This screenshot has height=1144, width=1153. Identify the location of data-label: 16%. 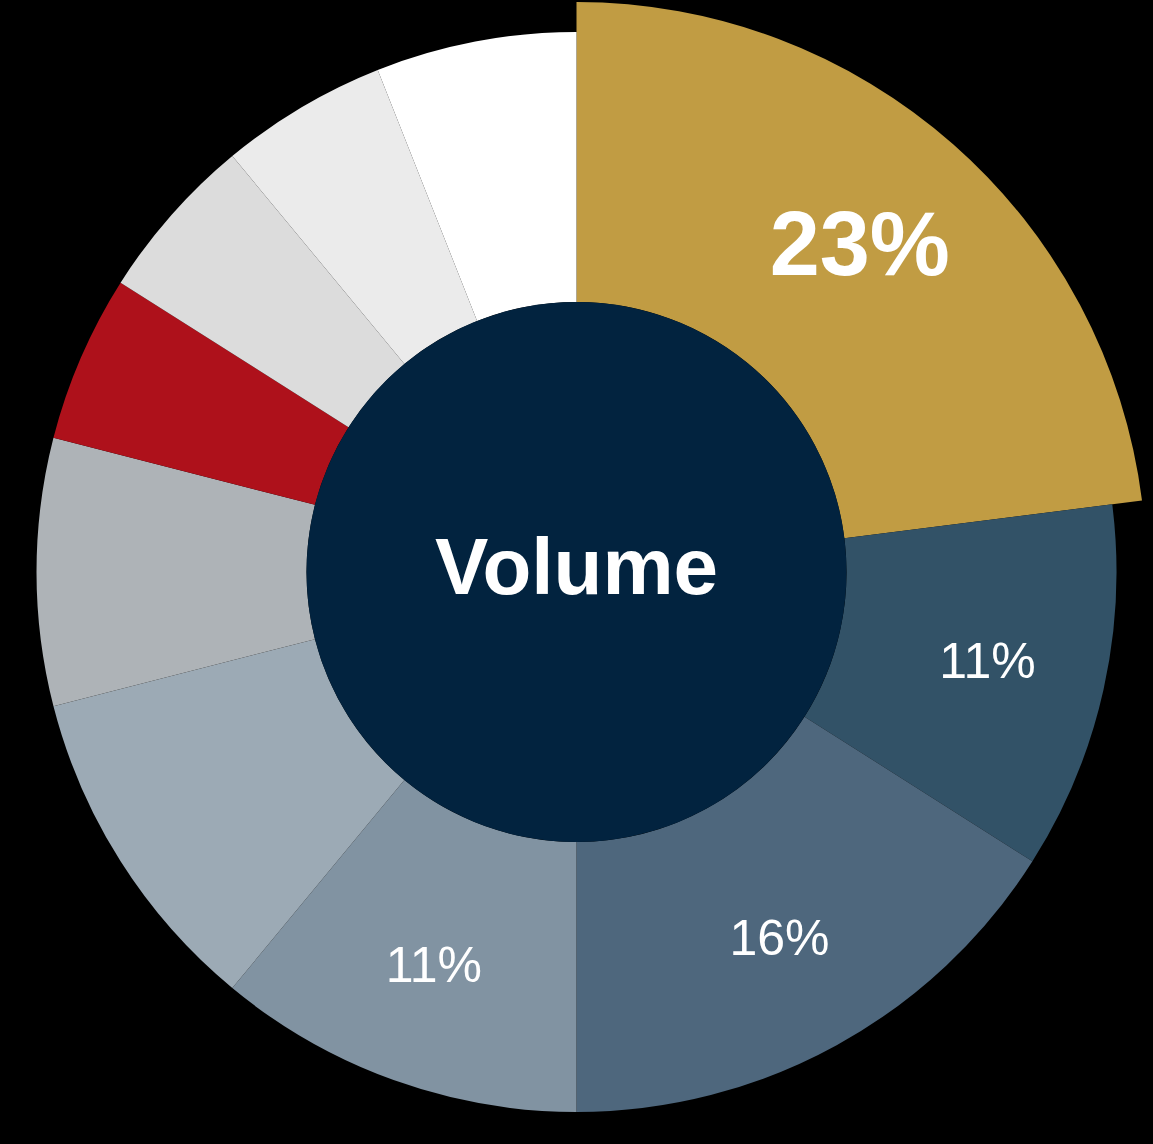
(779, 937).